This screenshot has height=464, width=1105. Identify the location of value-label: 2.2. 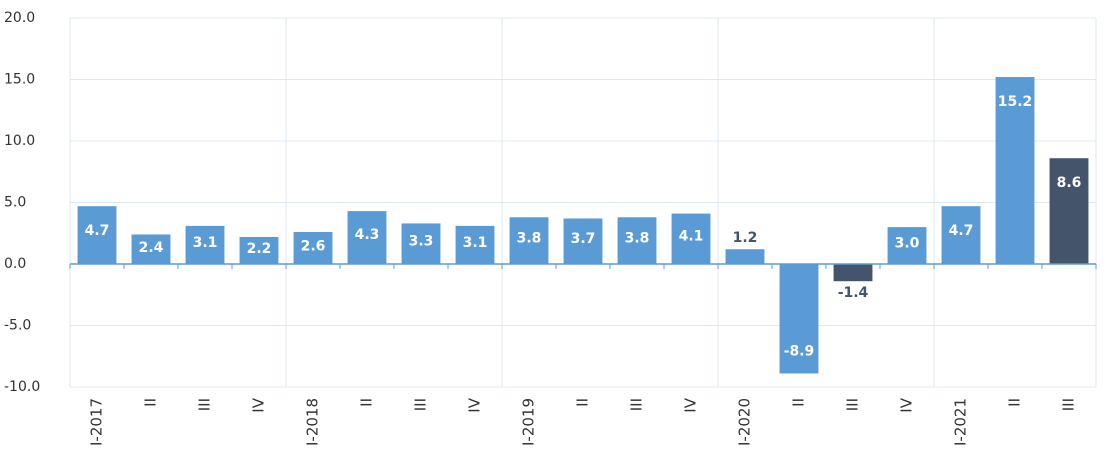
(259, 249).